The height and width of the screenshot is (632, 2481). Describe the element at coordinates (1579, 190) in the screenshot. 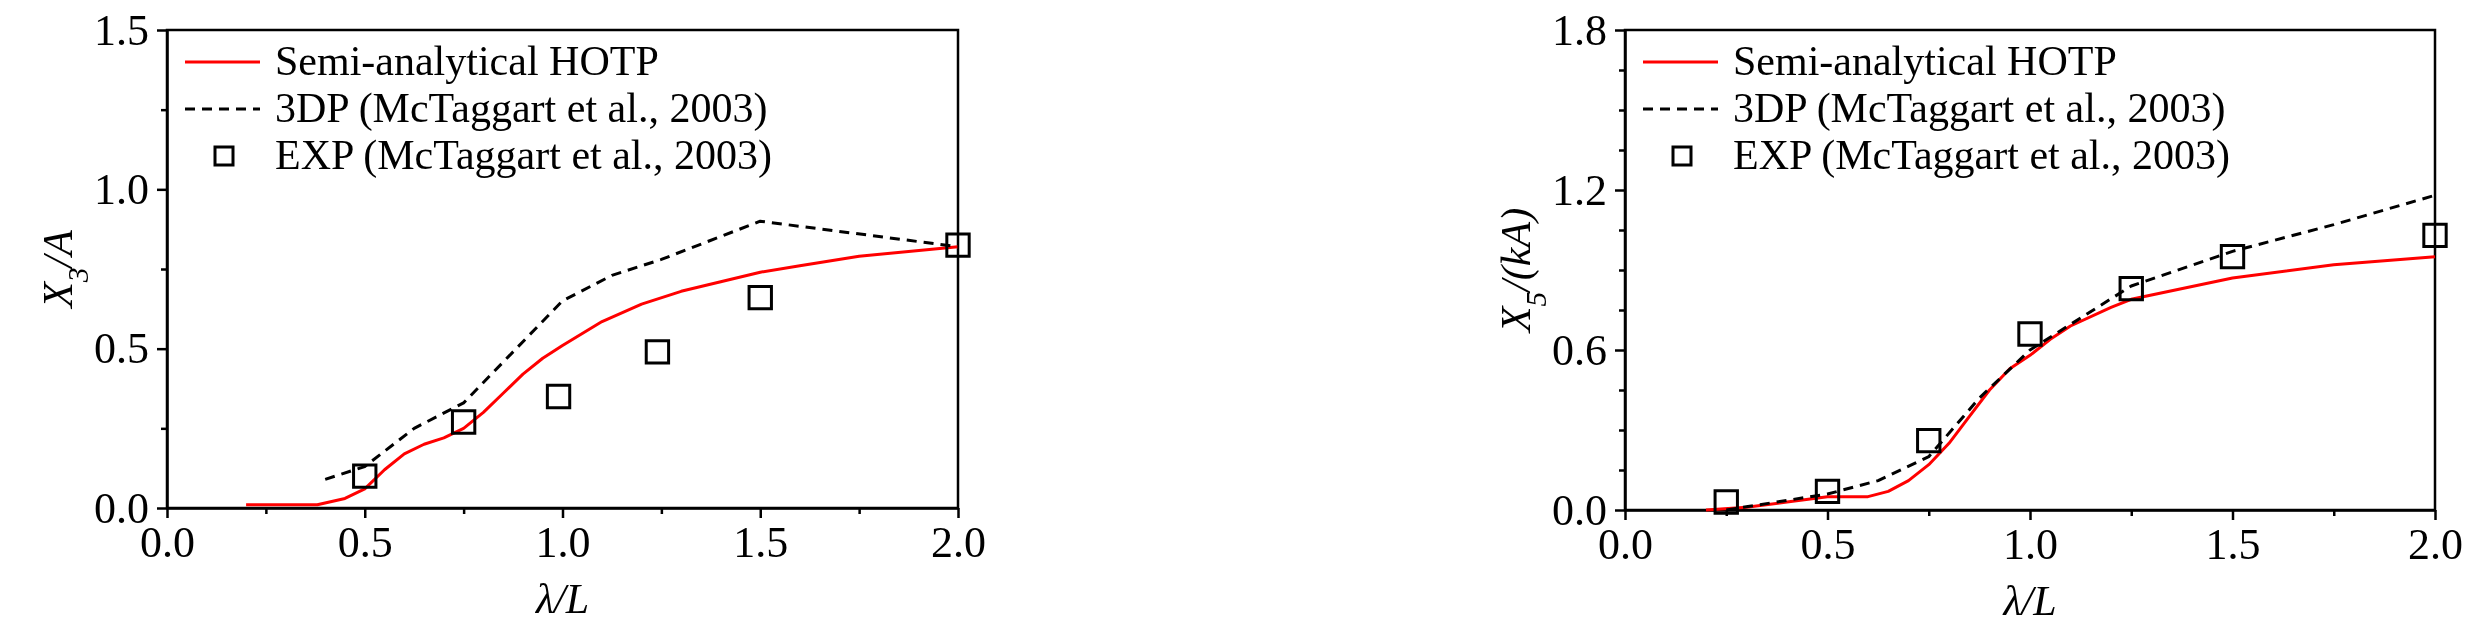

I see `y-tick-label: 1.2` at that location.